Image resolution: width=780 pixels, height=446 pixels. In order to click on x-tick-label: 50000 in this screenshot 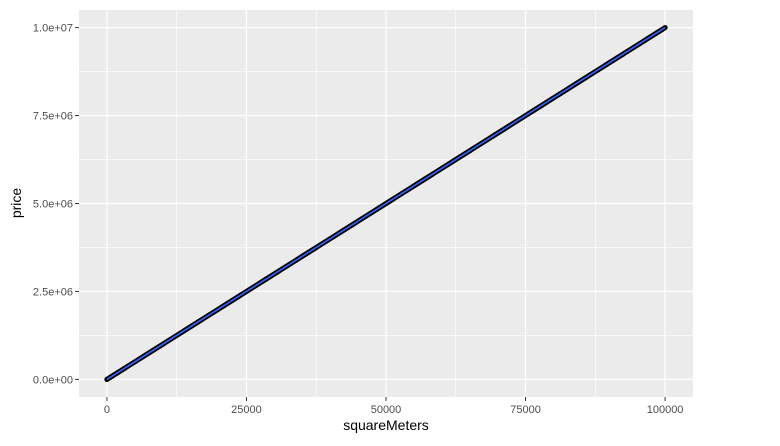, I will do `click(386, 410)`.